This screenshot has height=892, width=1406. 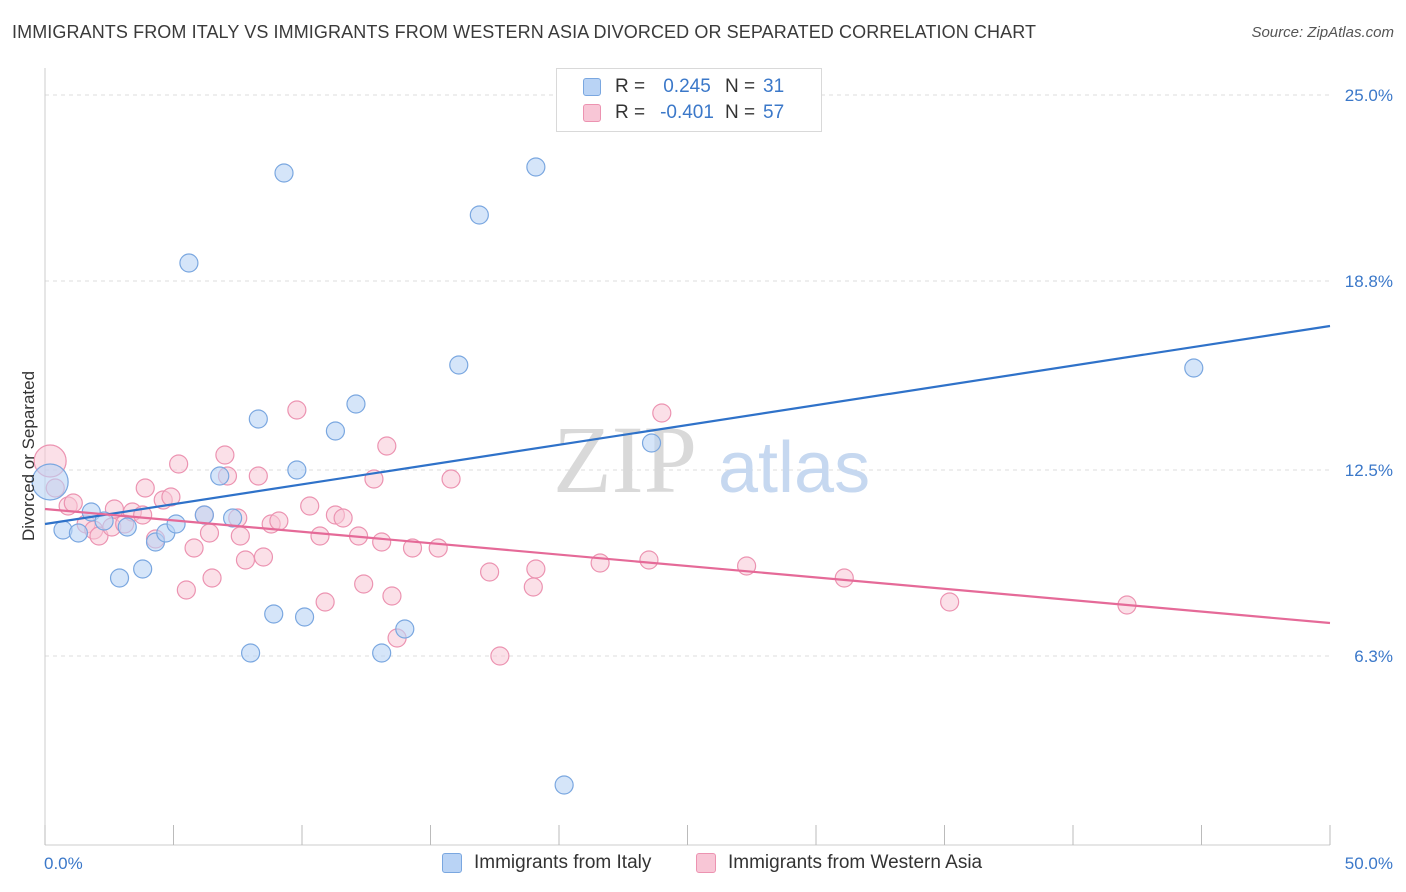 I want to click on x-tick-label: 50.0%, so click(x=1369, y=863).